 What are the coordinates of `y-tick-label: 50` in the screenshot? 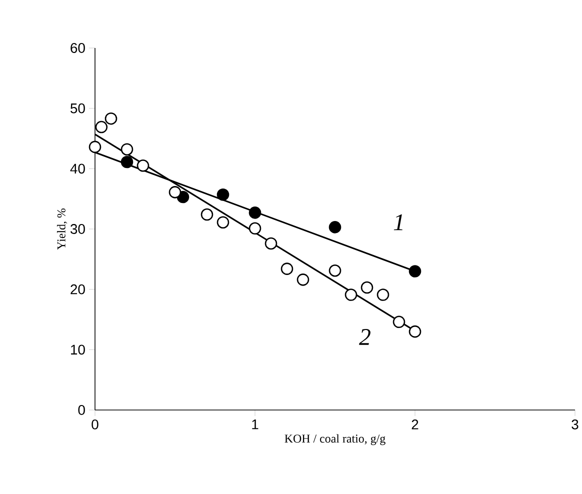 It's located at (77, 108).